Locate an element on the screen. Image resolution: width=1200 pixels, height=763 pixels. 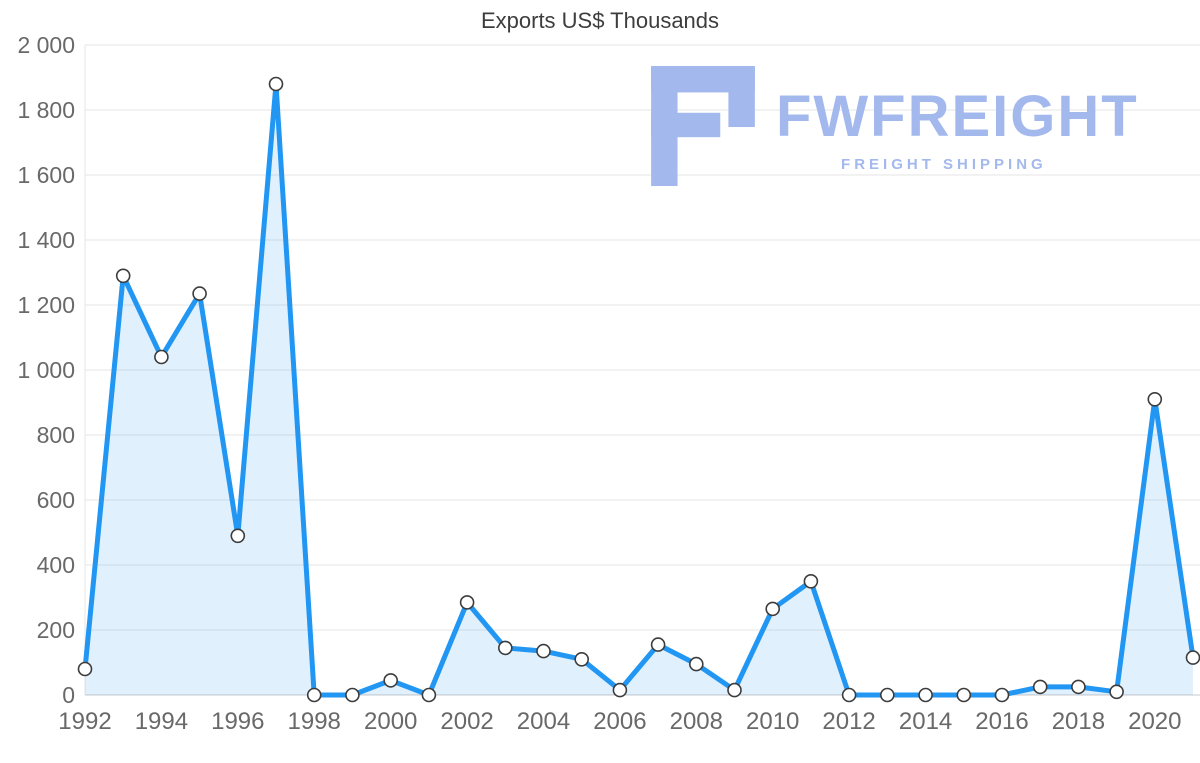
x-axis-label: 2014 is located at coordinates (925, 721).